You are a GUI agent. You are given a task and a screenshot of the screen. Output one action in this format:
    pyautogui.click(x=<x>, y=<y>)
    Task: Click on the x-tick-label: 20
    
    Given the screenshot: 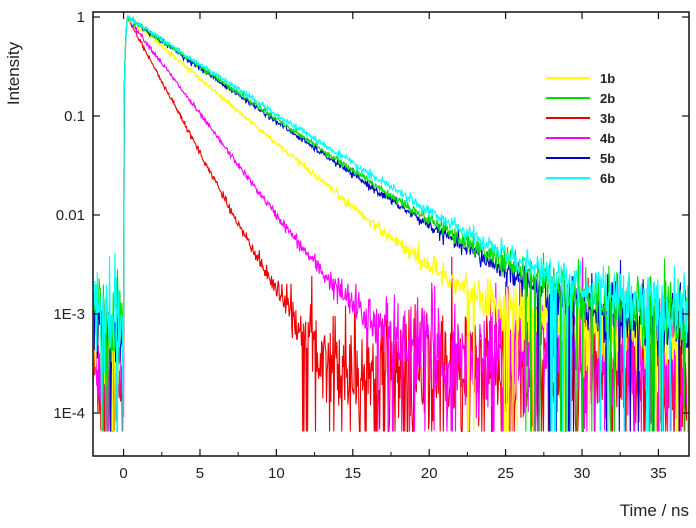 What is the action you would take?
    pyautogui.click(x=429, y=473)
    